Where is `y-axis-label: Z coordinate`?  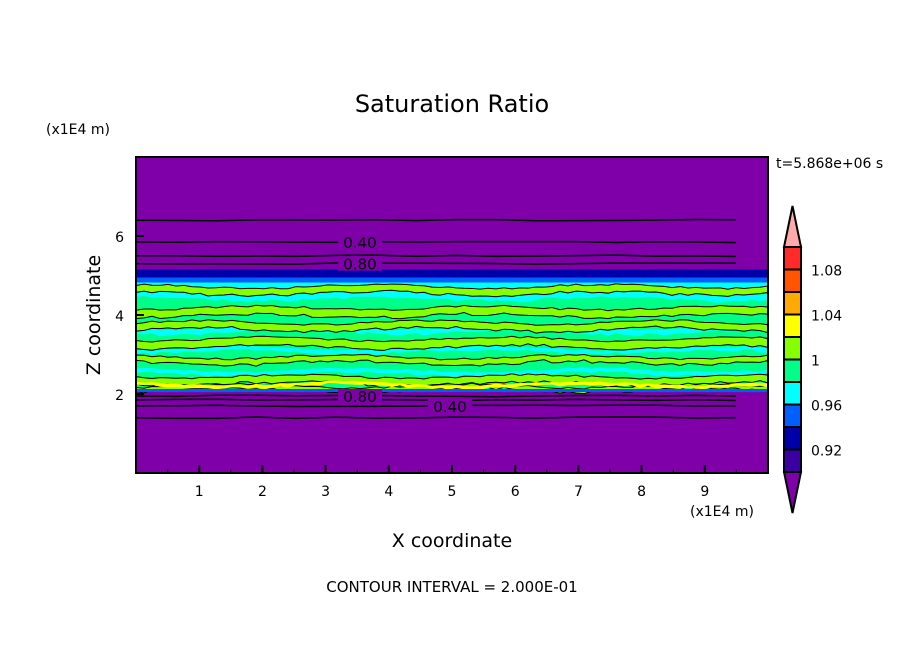
y-axis-label: Z coordinate is located at coordinates (94, 315).